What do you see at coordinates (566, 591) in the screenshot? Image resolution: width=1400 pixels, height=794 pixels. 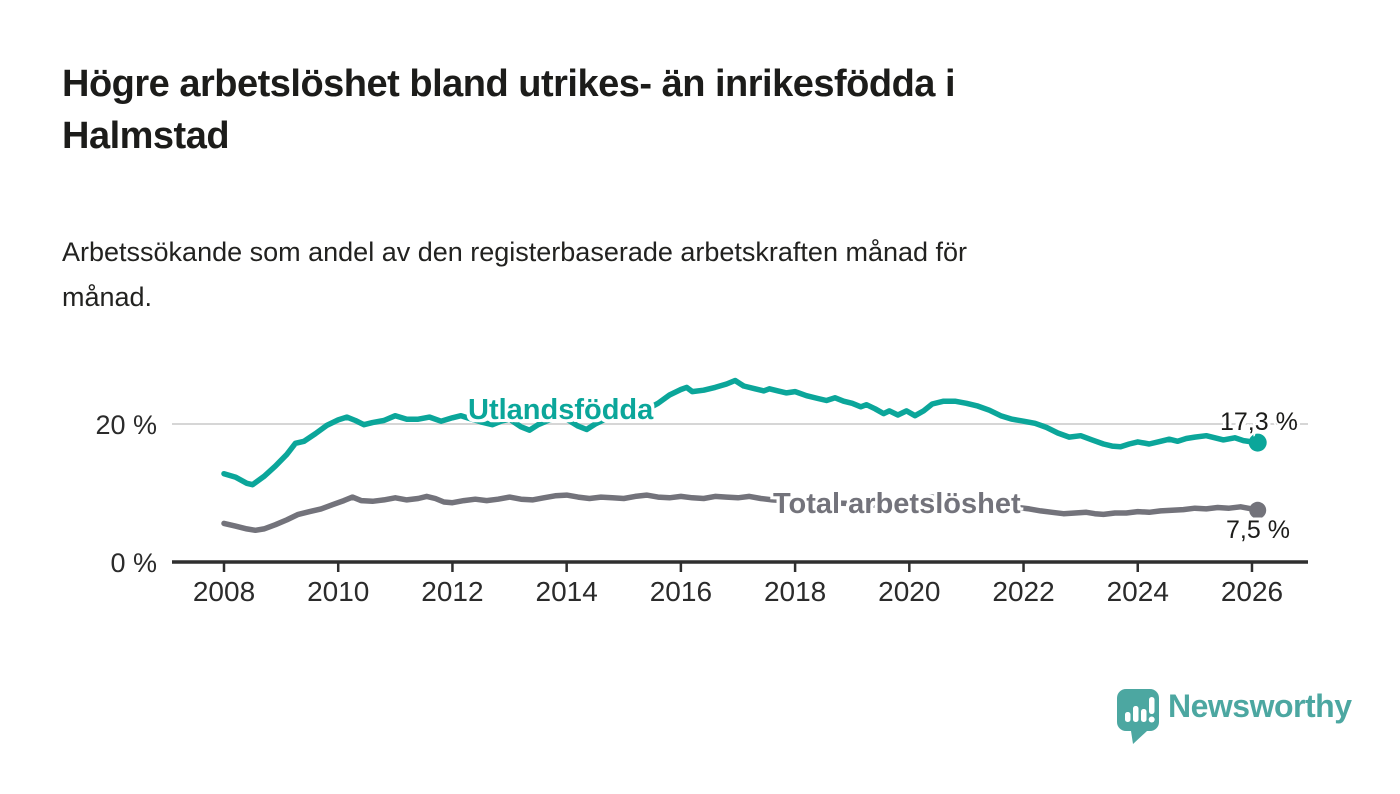 I see `x-tick-label: 2014` at bounding box center [566, 591].